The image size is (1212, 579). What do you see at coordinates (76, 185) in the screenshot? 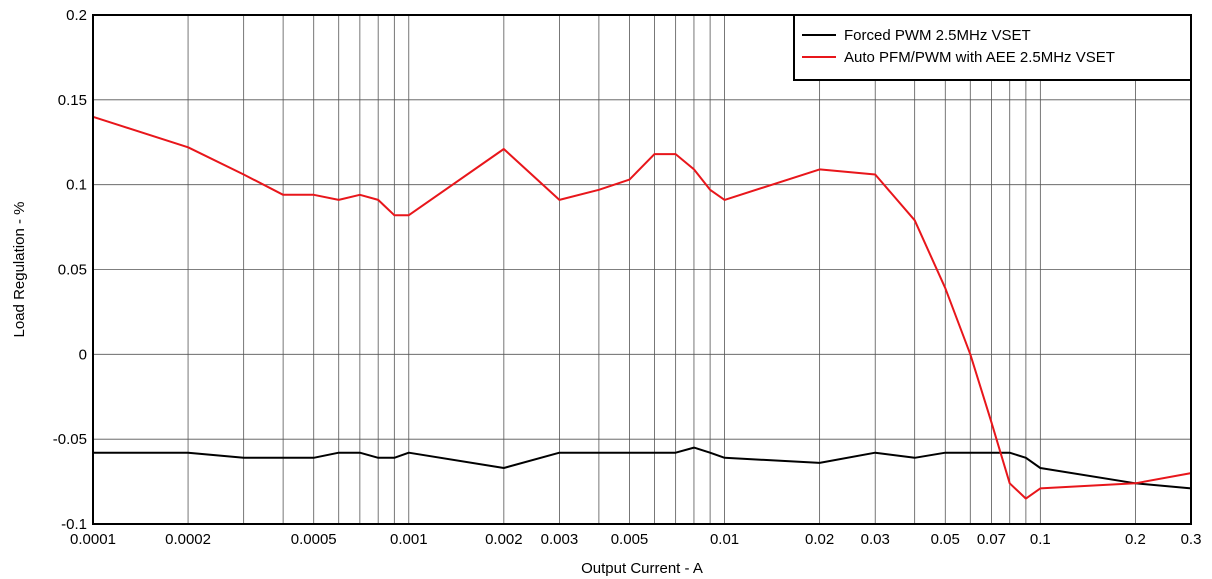
I see `y-tick-label: 0.1` at bounding box center [76, 185].